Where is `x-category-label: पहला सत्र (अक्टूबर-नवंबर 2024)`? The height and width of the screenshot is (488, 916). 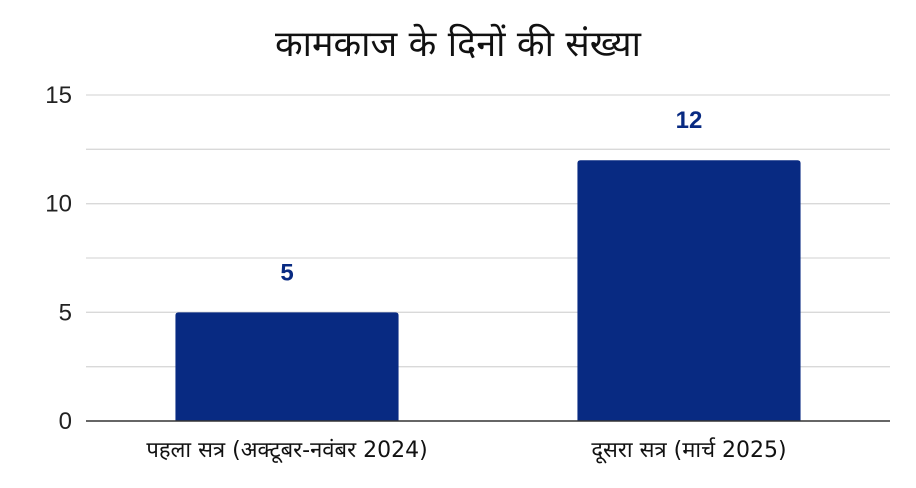
x-category-label: पहला सत्र (अक्टूबर-नवंबर 2024) is located at coordinates (286, 451).